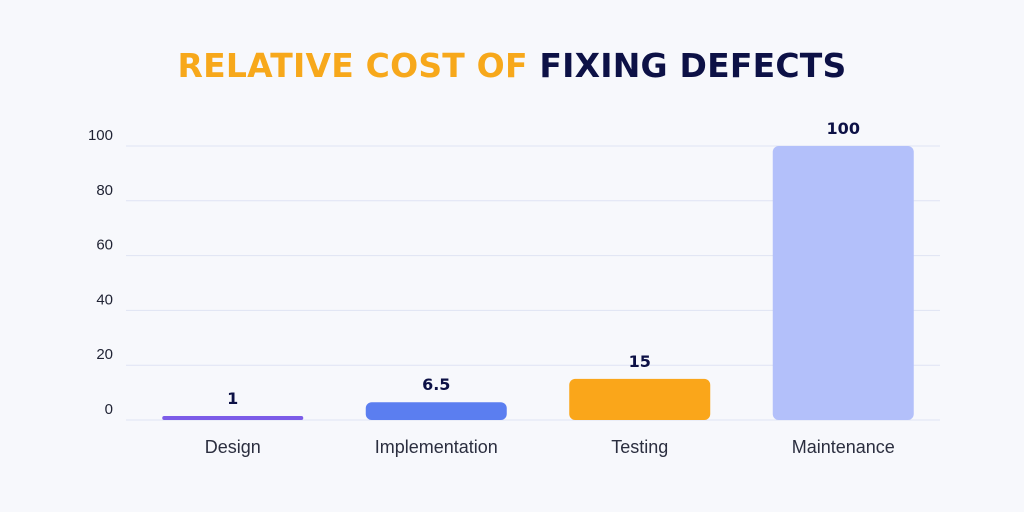  Describe the element at coordinates (352, 65) in the screenshot. I see `chart-title-highlight: RELATIVE COST OF` at that location.